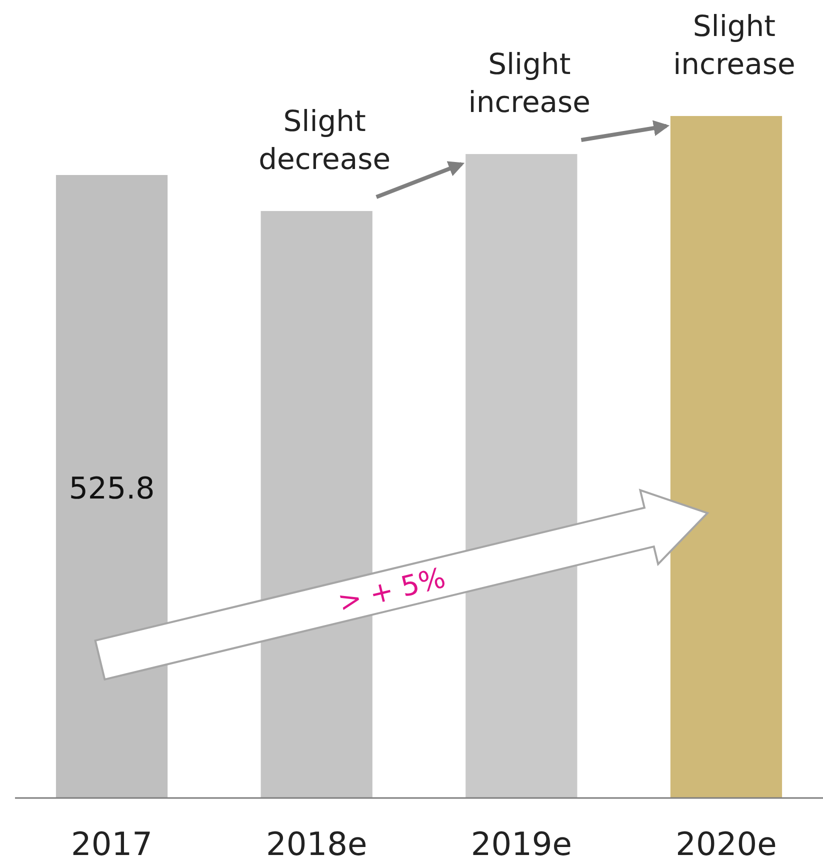 The height and width of the screenshot is (863, 823). What do you see at coordinates (521, 844) in the screenshot?
I see `x-tick-label: 2019e` at bounding box center [521, 844].